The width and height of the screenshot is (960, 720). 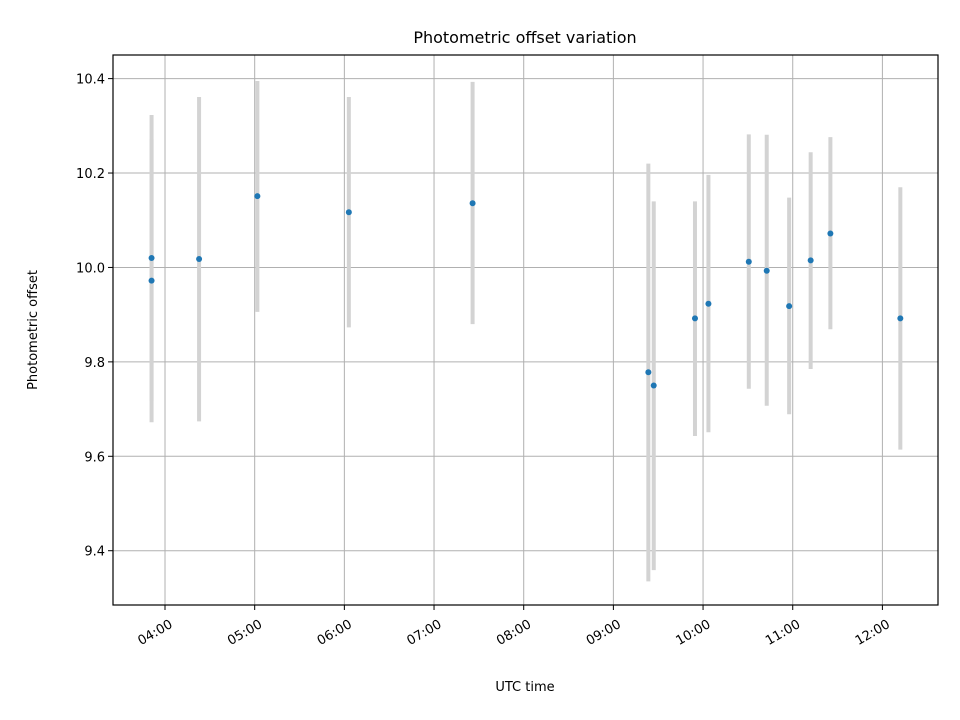 I want to click on x-tick-label: 08:00, so click(x=514, y=633).